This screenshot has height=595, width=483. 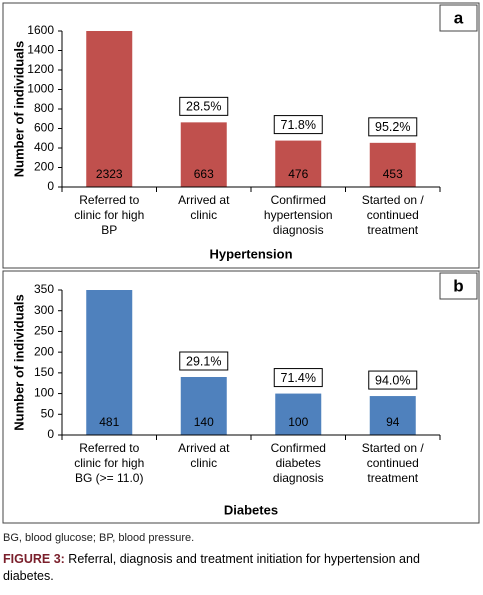 I want to click on y-tick-label: 600, so click(x=44, y=128).